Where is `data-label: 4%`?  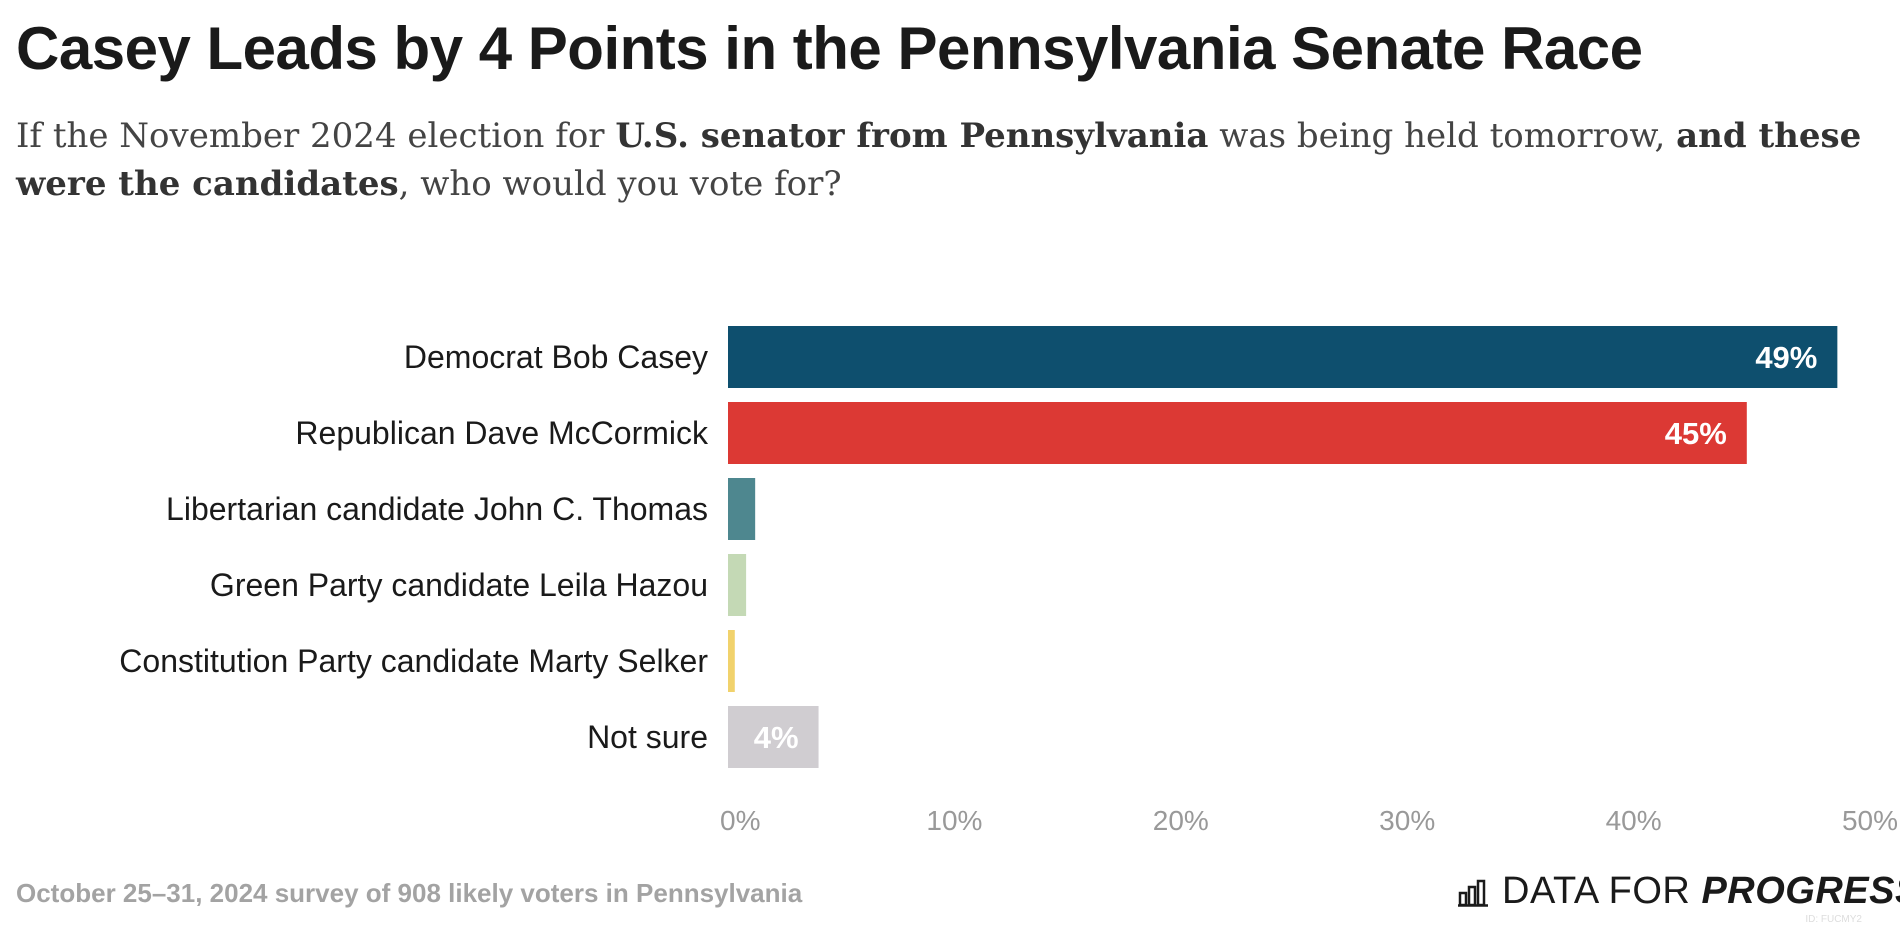 data-label: 4% is located at coordinates (776, 737).